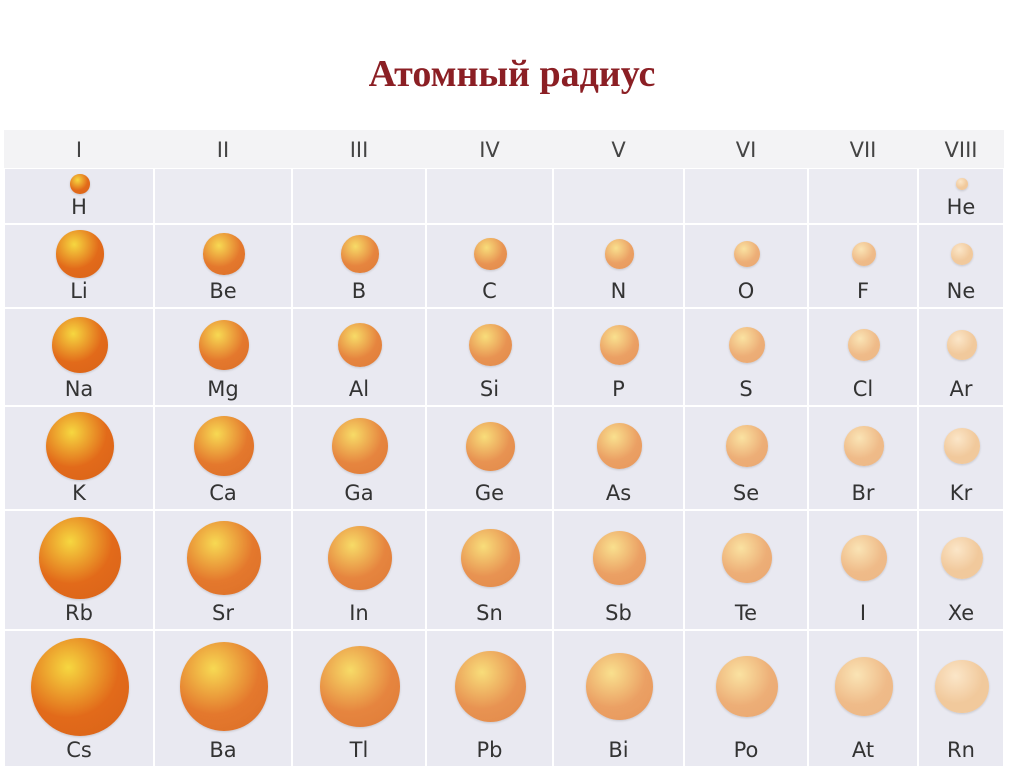 This screenshot has height=767, width=1024. I want to click on element-symbol: He, so click(961, 207).